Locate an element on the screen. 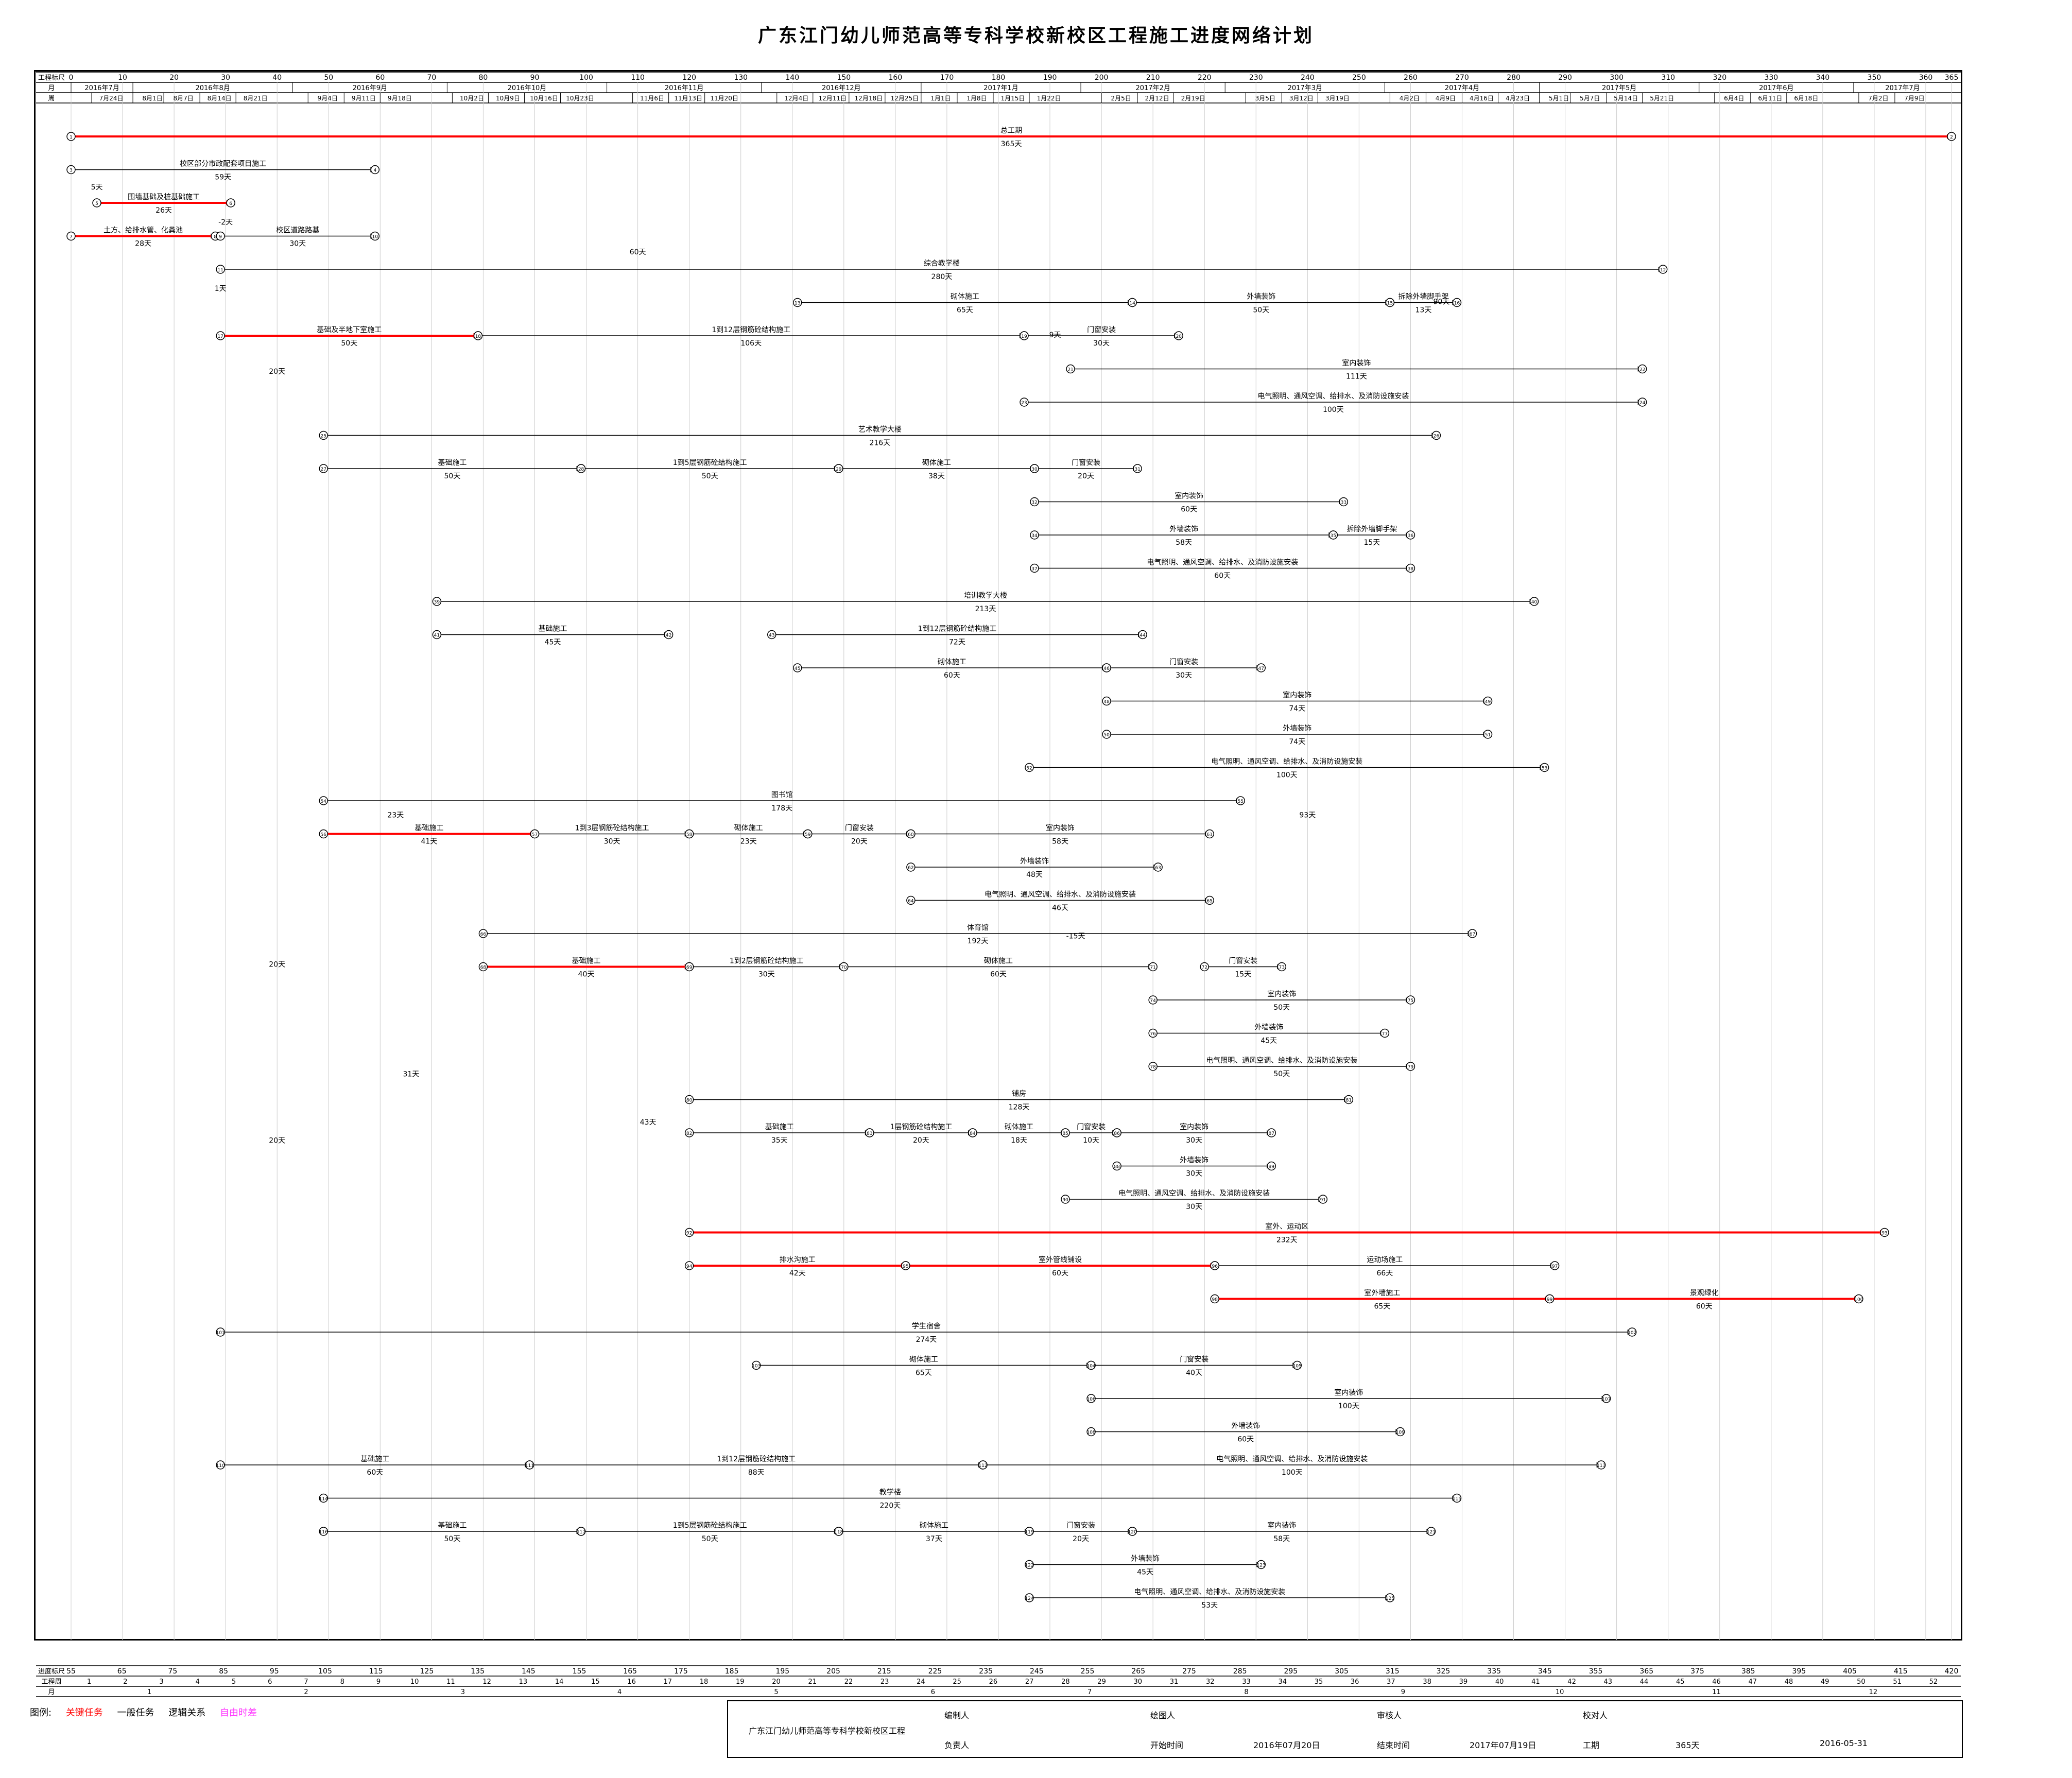 This screenshot has height=1778, width=2072. day-tick-label: 150 is located at coordinates (844, 78).